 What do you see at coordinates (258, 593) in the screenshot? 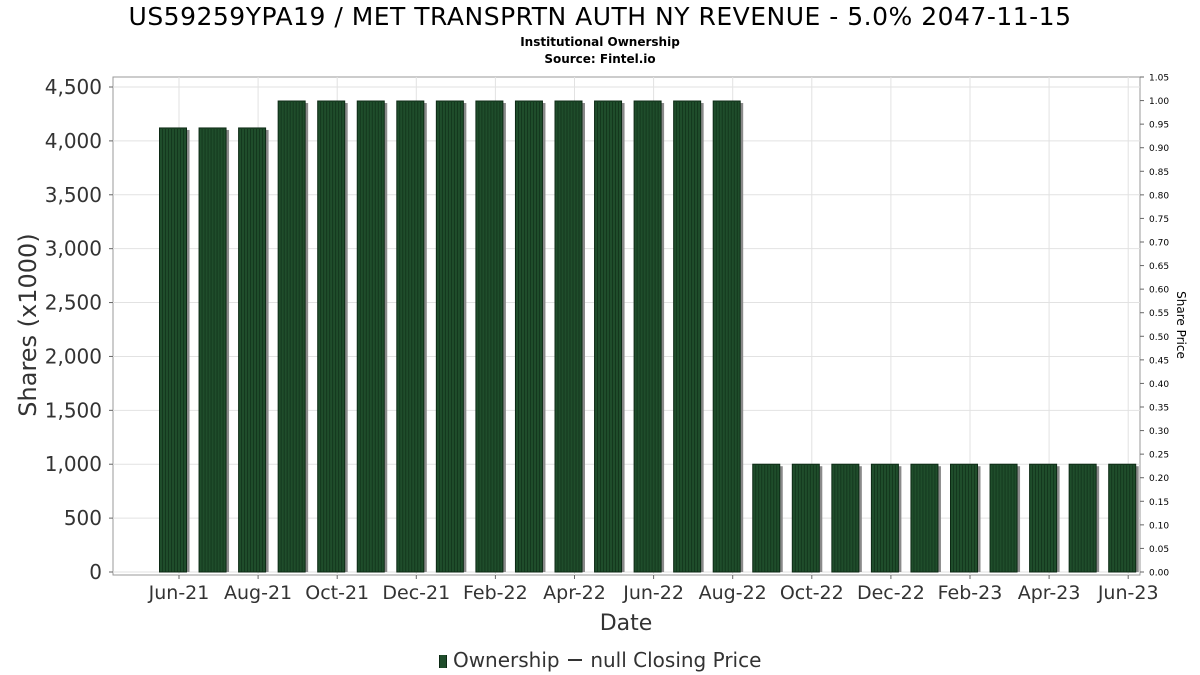
I see `x-tick-label: Aug-21` at bounding box center [258, 593].